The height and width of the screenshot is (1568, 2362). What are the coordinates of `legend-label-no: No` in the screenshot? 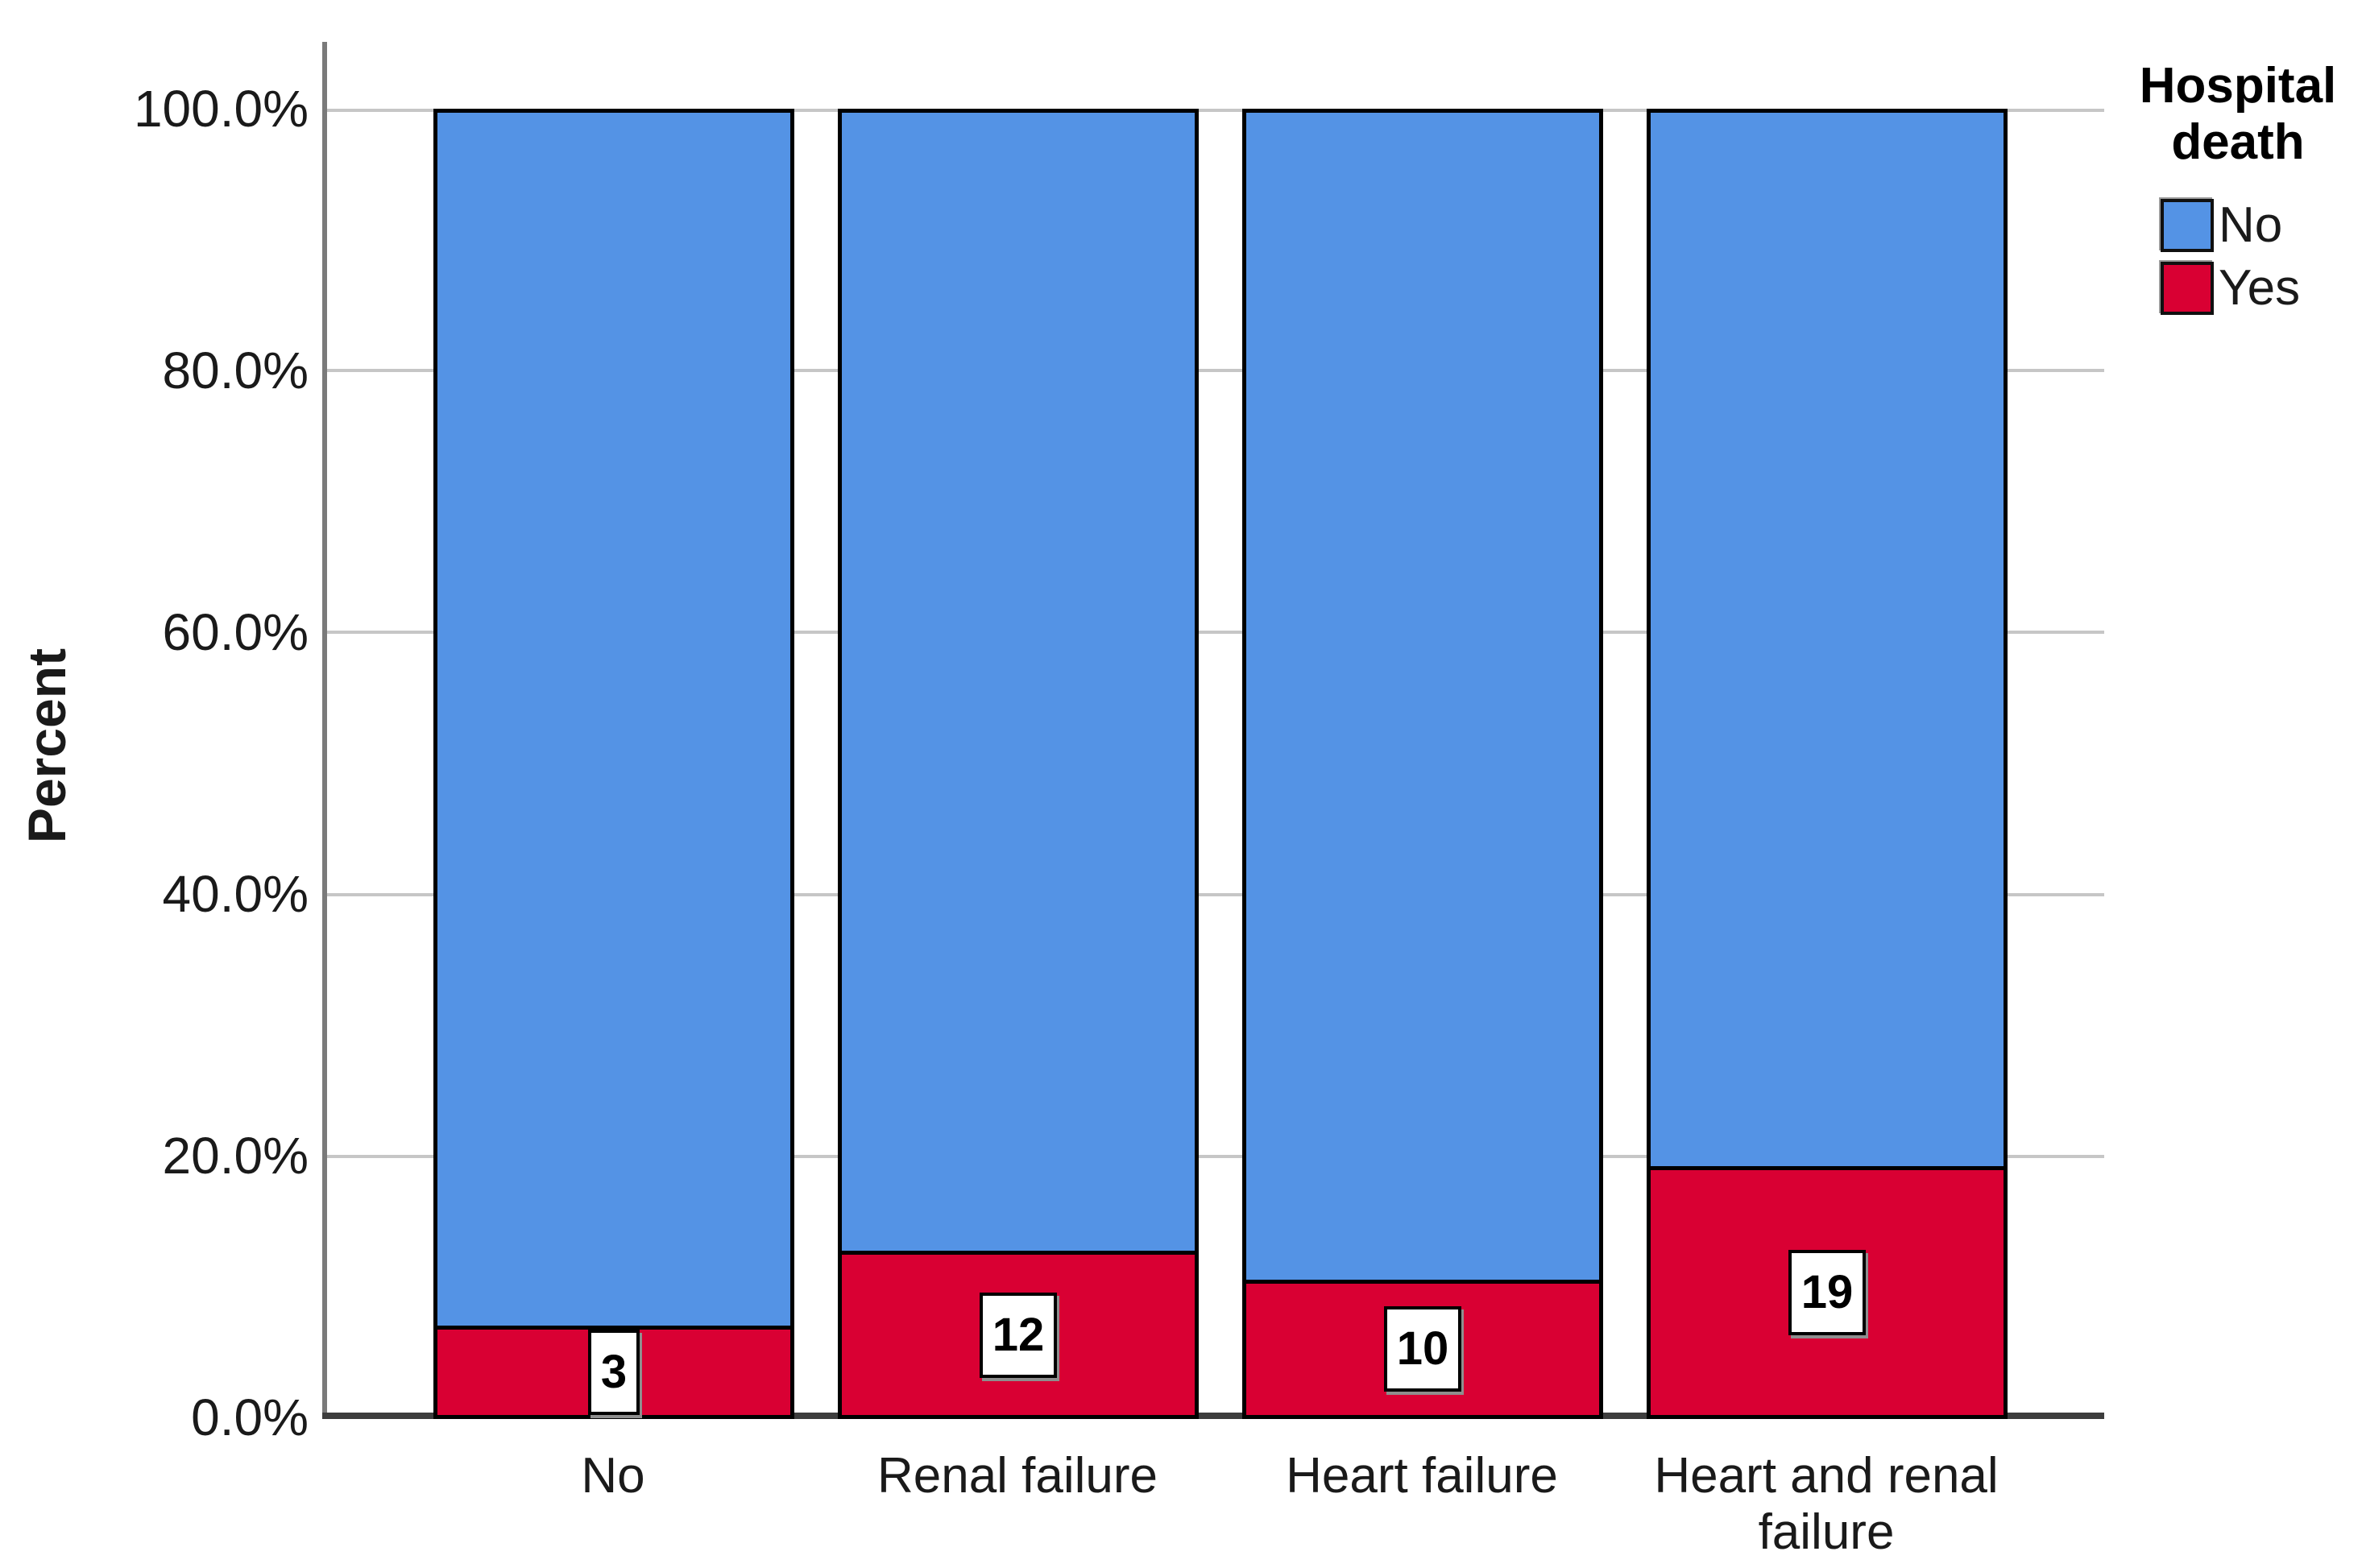 It's located at (2251, 225).